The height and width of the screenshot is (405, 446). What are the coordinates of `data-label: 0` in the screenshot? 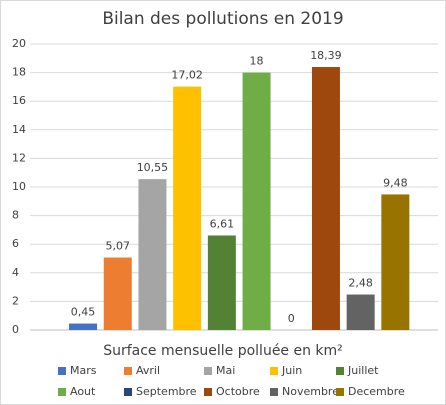 It's located at (291, 318).